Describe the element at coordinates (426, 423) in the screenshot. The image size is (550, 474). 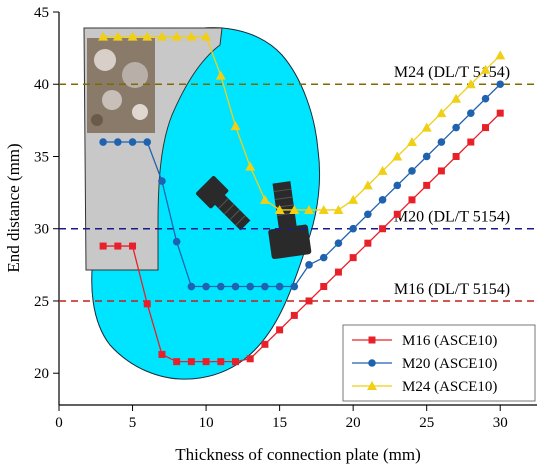
I see `x-tick-label: 25` at that location.